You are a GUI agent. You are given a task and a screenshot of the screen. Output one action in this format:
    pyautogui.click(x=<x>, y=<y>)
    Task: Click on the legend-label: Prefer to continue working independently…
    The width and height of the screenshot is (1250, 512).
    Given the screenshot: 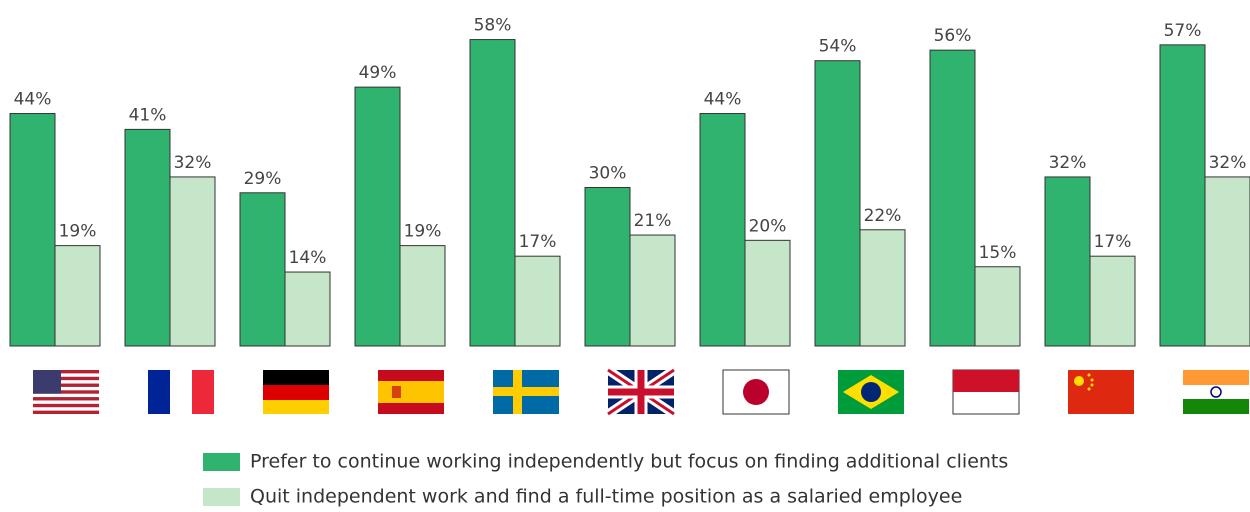 What is the action you would take?
    pyautogui.click(x=629, y=462)
    